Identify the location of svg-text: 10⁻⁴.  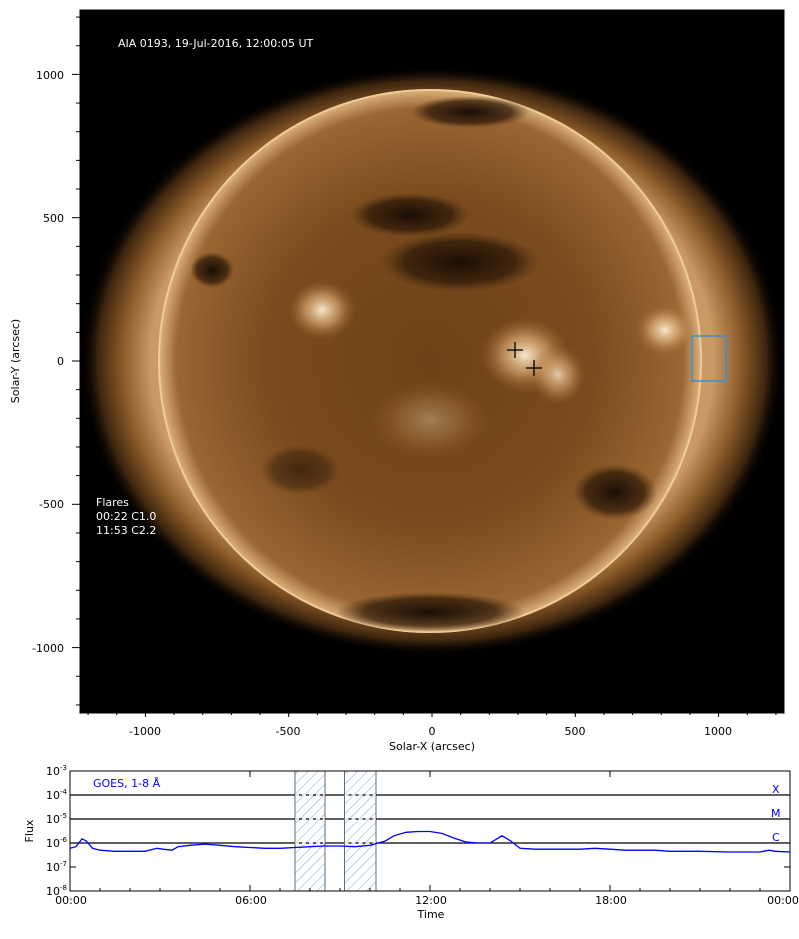
(57, 795).